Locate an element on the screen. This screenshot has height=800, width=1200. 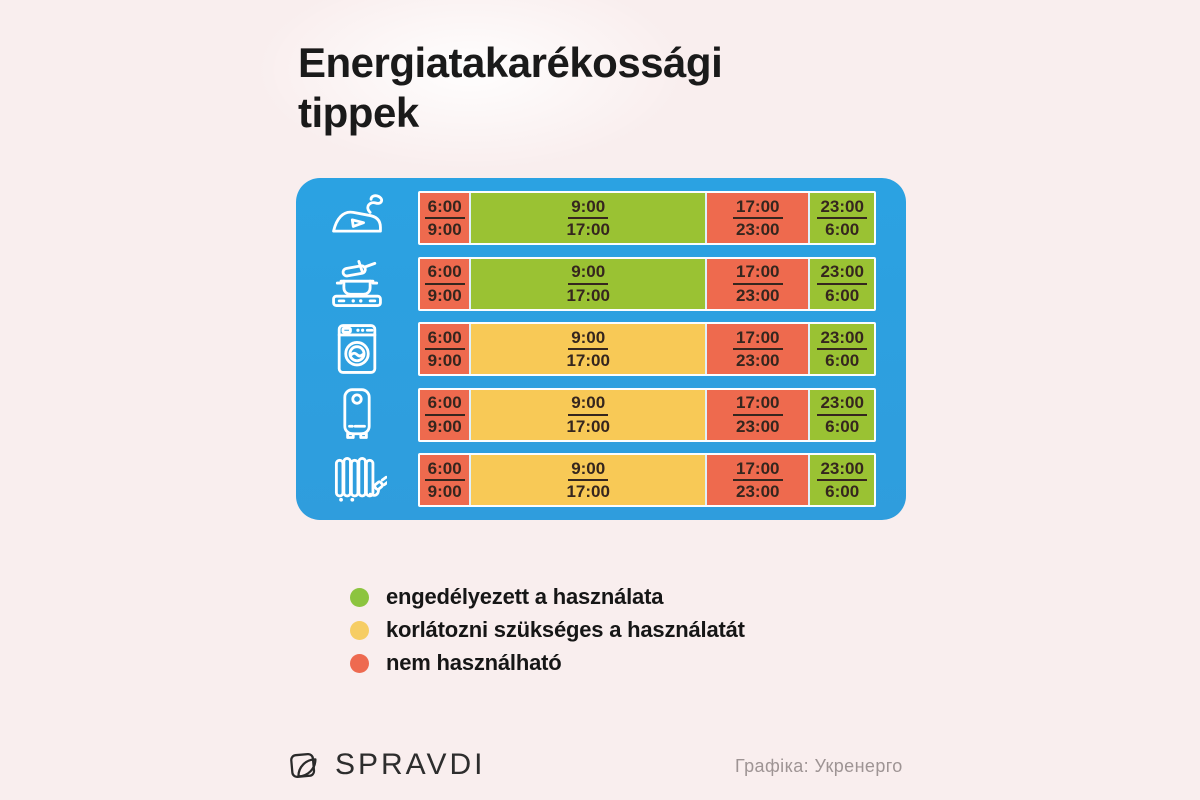
legend-item: engedélyezett a használata is located at coordinates (547, 596).